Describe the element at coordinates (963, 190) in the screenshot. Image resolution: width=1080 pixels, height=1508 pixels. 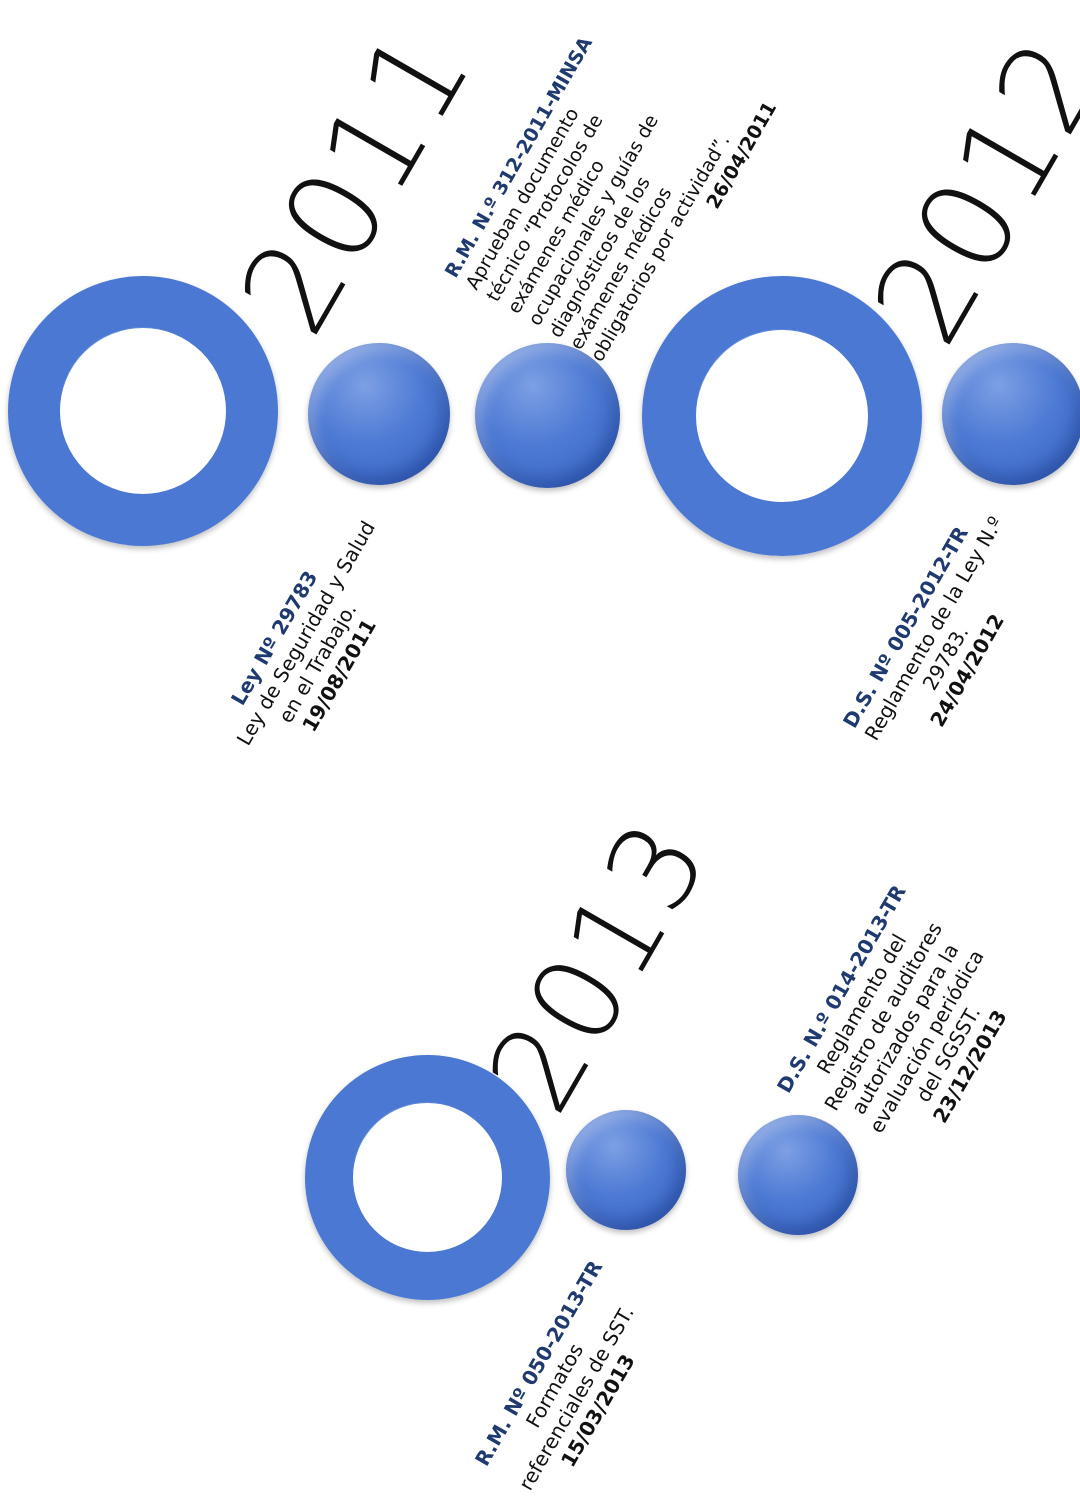
I see `year-label-2012: 2012` at that location.